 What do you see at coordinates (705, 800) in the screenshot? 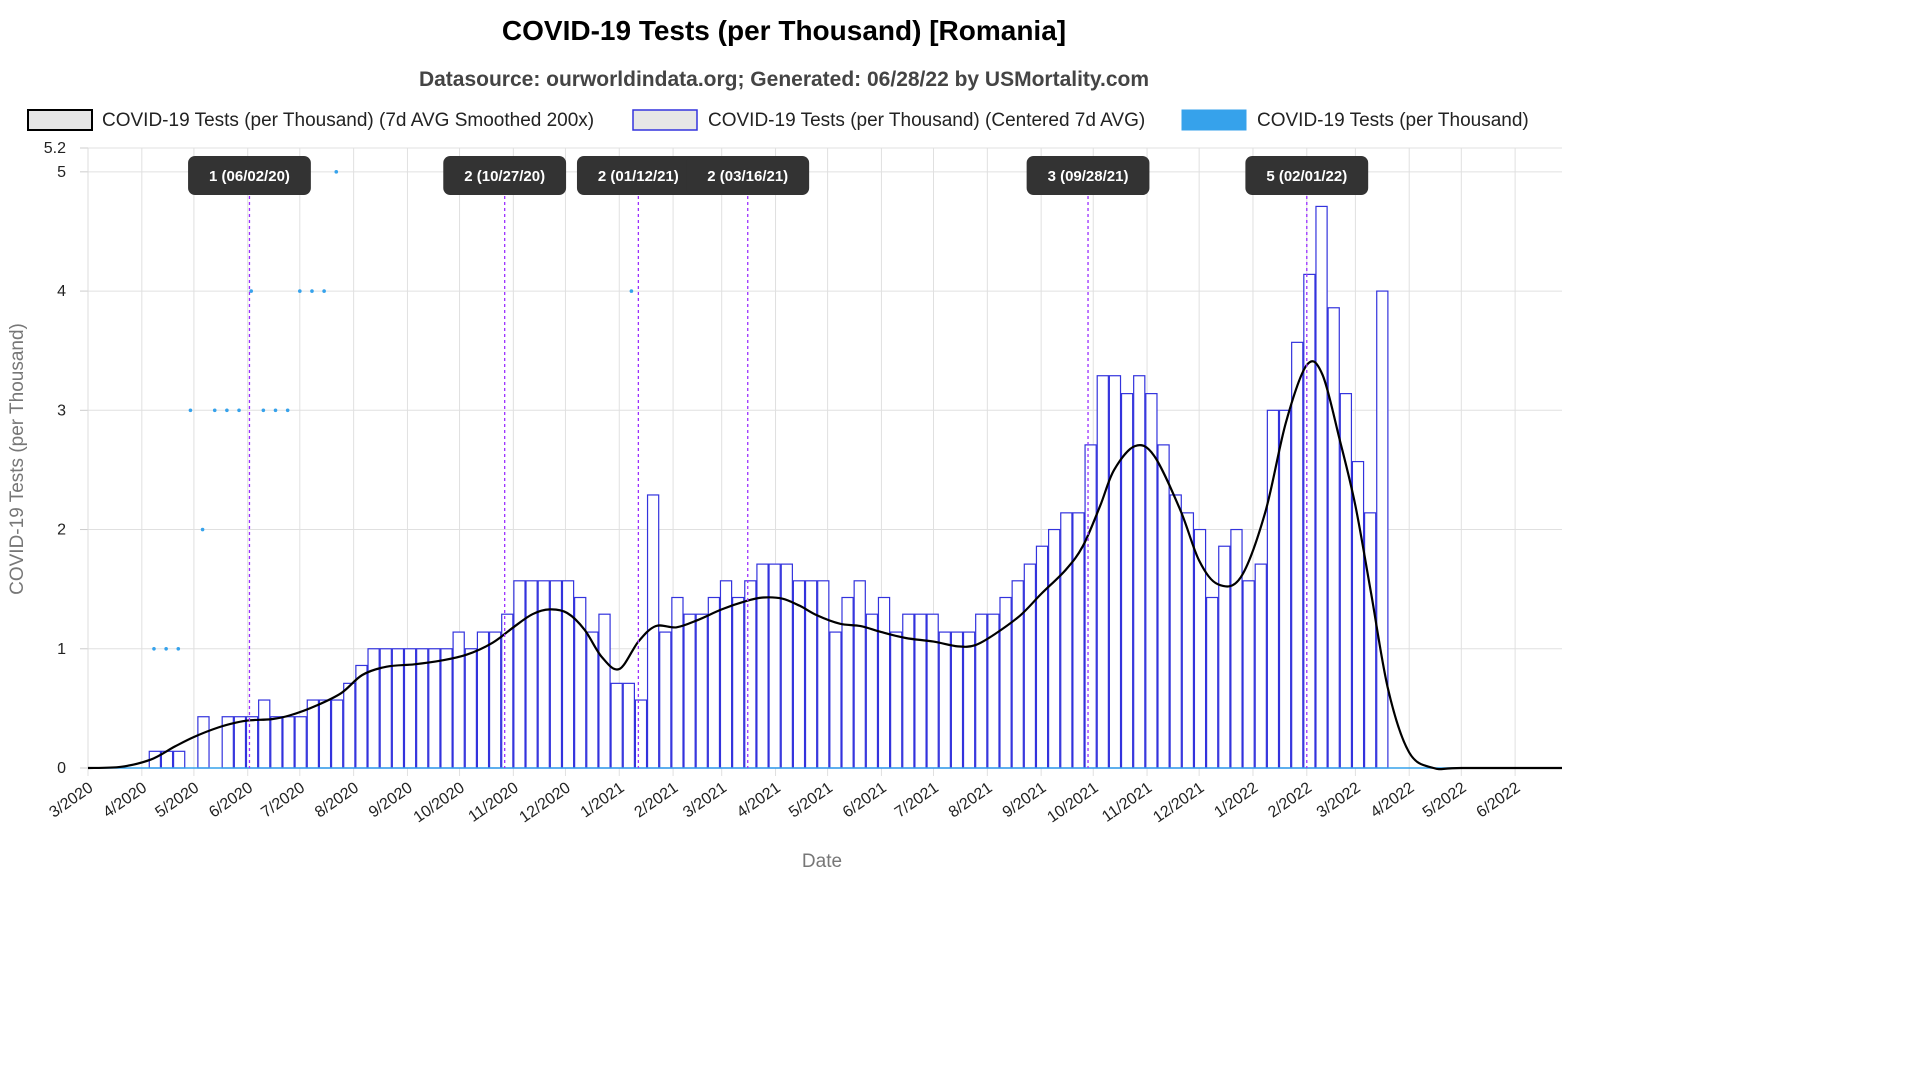
I see `x-tick-label: 3/2021` at bounding box center [705, 800].